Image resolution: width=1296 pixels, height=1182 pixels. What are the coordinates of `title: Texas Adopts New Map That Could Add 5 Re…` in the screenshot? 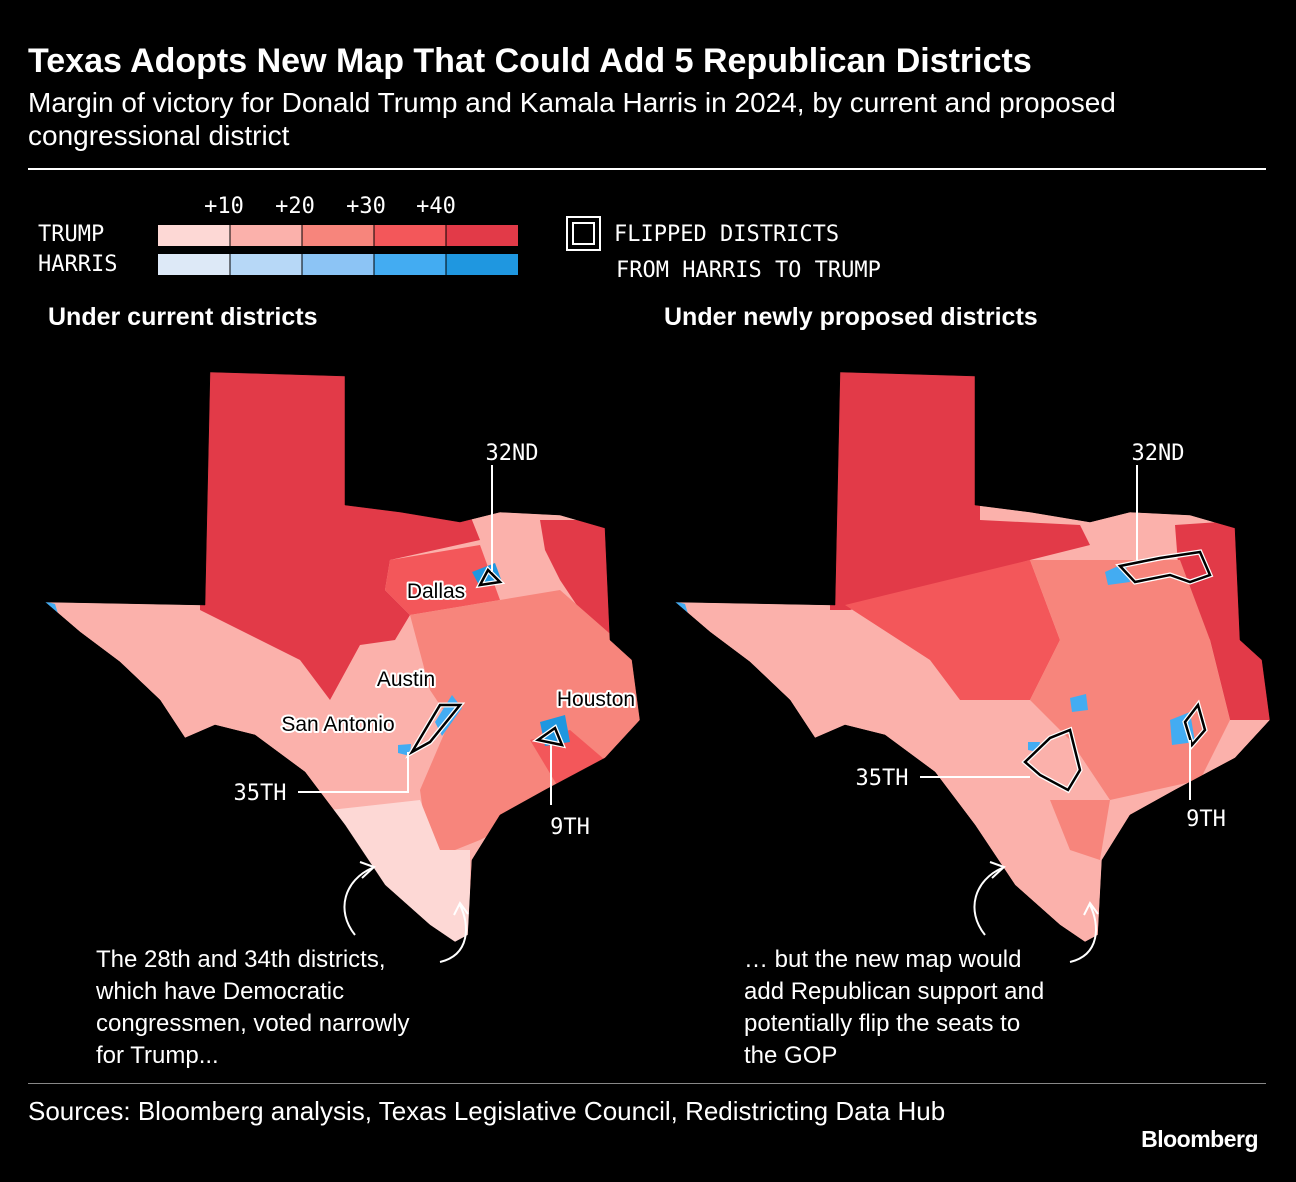 It's located at (530, 61).